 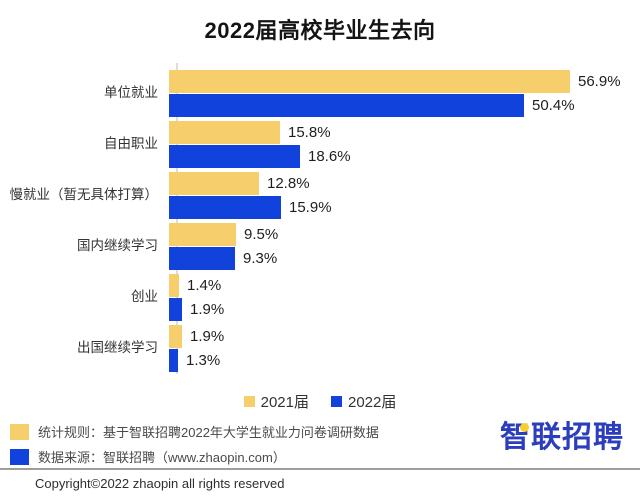 I want to click on bar-line: 15.8%, so click(x=260, y=132).